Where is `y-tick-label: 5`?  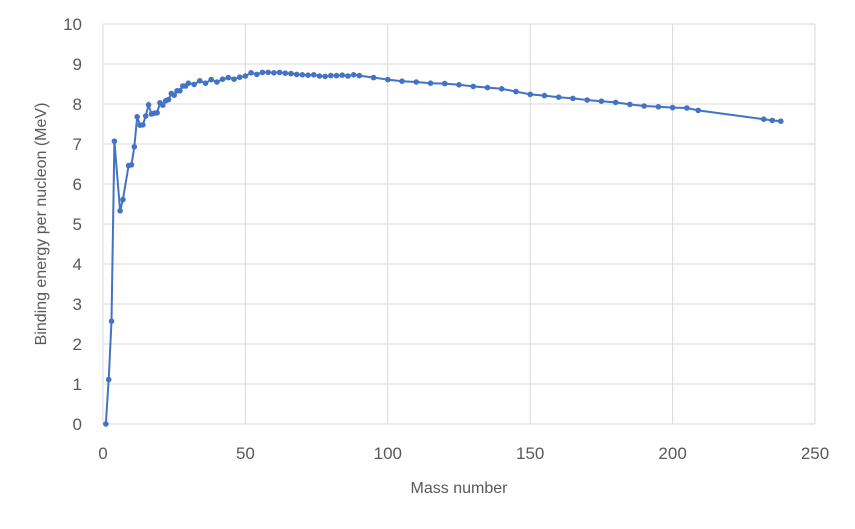 y-tick-label: 5 is located at coordinates (77, 224).